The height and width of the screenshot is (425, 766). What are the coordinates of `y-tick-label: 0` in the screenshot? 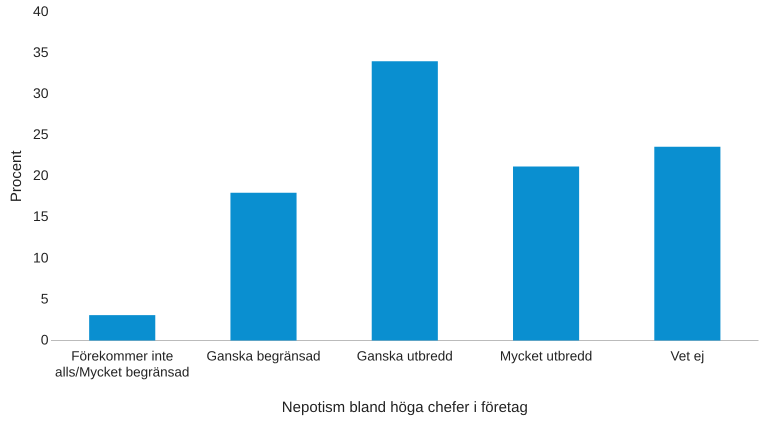 It's located at (44, 339).